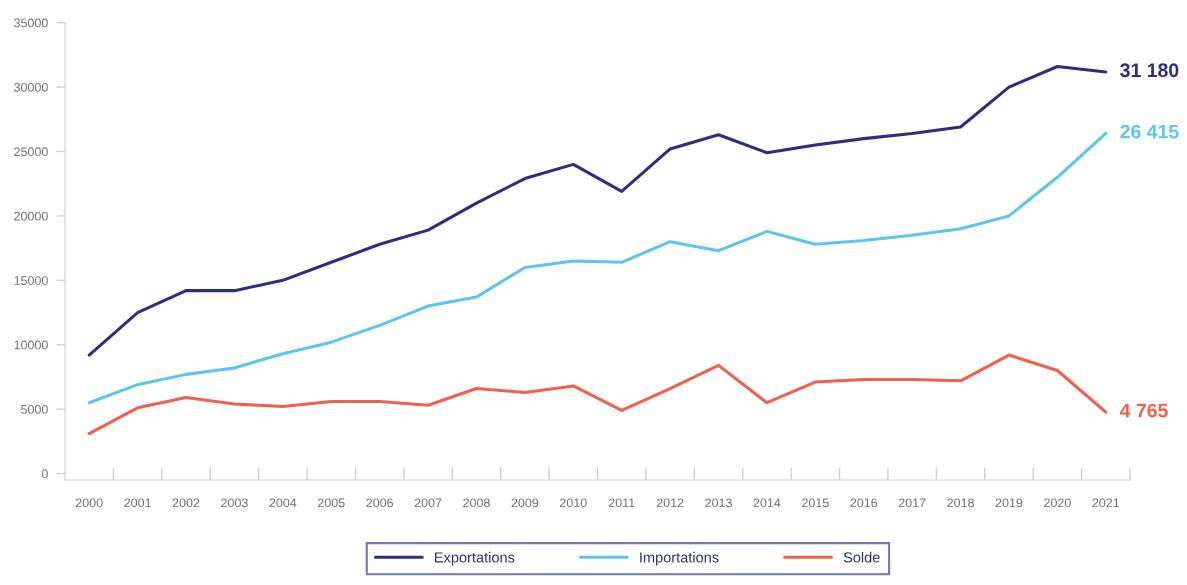  Describe the element at coordinates (670, 503) in the screenshot. I see `x-tick-label: 2012` at that location.